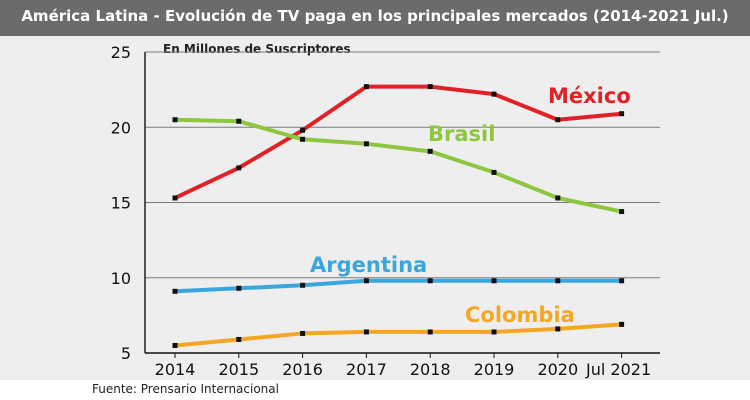  Describe the element at coordinates (302, 369) in the screenshot. I see `x-tick-label: 2016` at that location.